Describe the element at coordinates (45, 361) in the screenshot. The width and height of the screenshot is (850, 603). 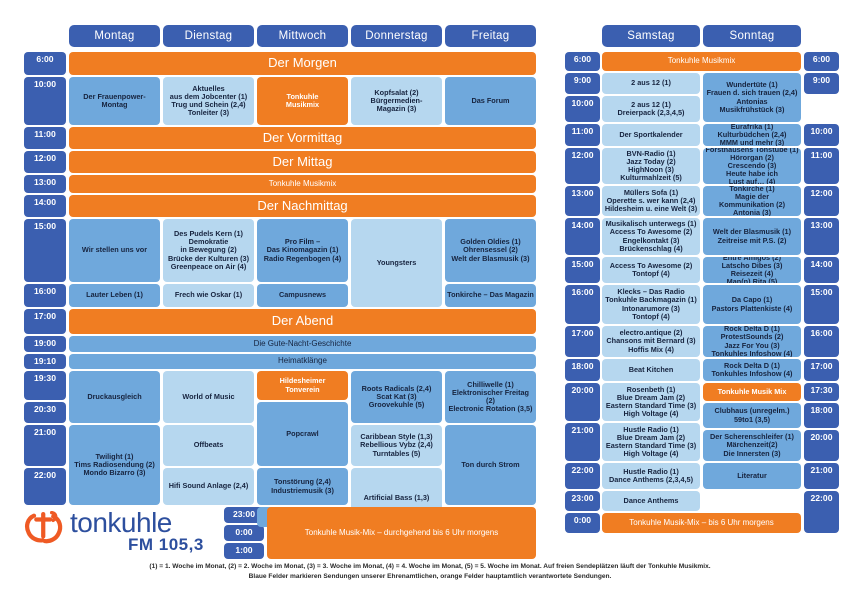
I see `time-label: 19:10` at that location.